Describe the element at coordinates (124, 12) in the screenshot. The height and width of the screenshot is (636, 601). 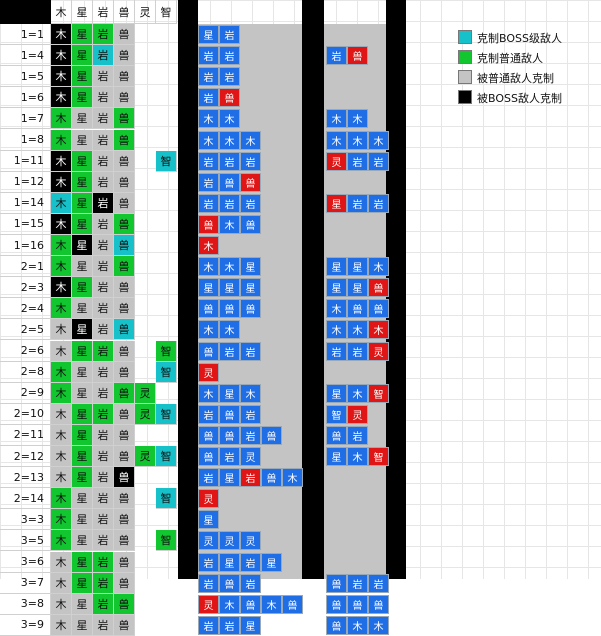
I see `header-cell: 兽` at that location.